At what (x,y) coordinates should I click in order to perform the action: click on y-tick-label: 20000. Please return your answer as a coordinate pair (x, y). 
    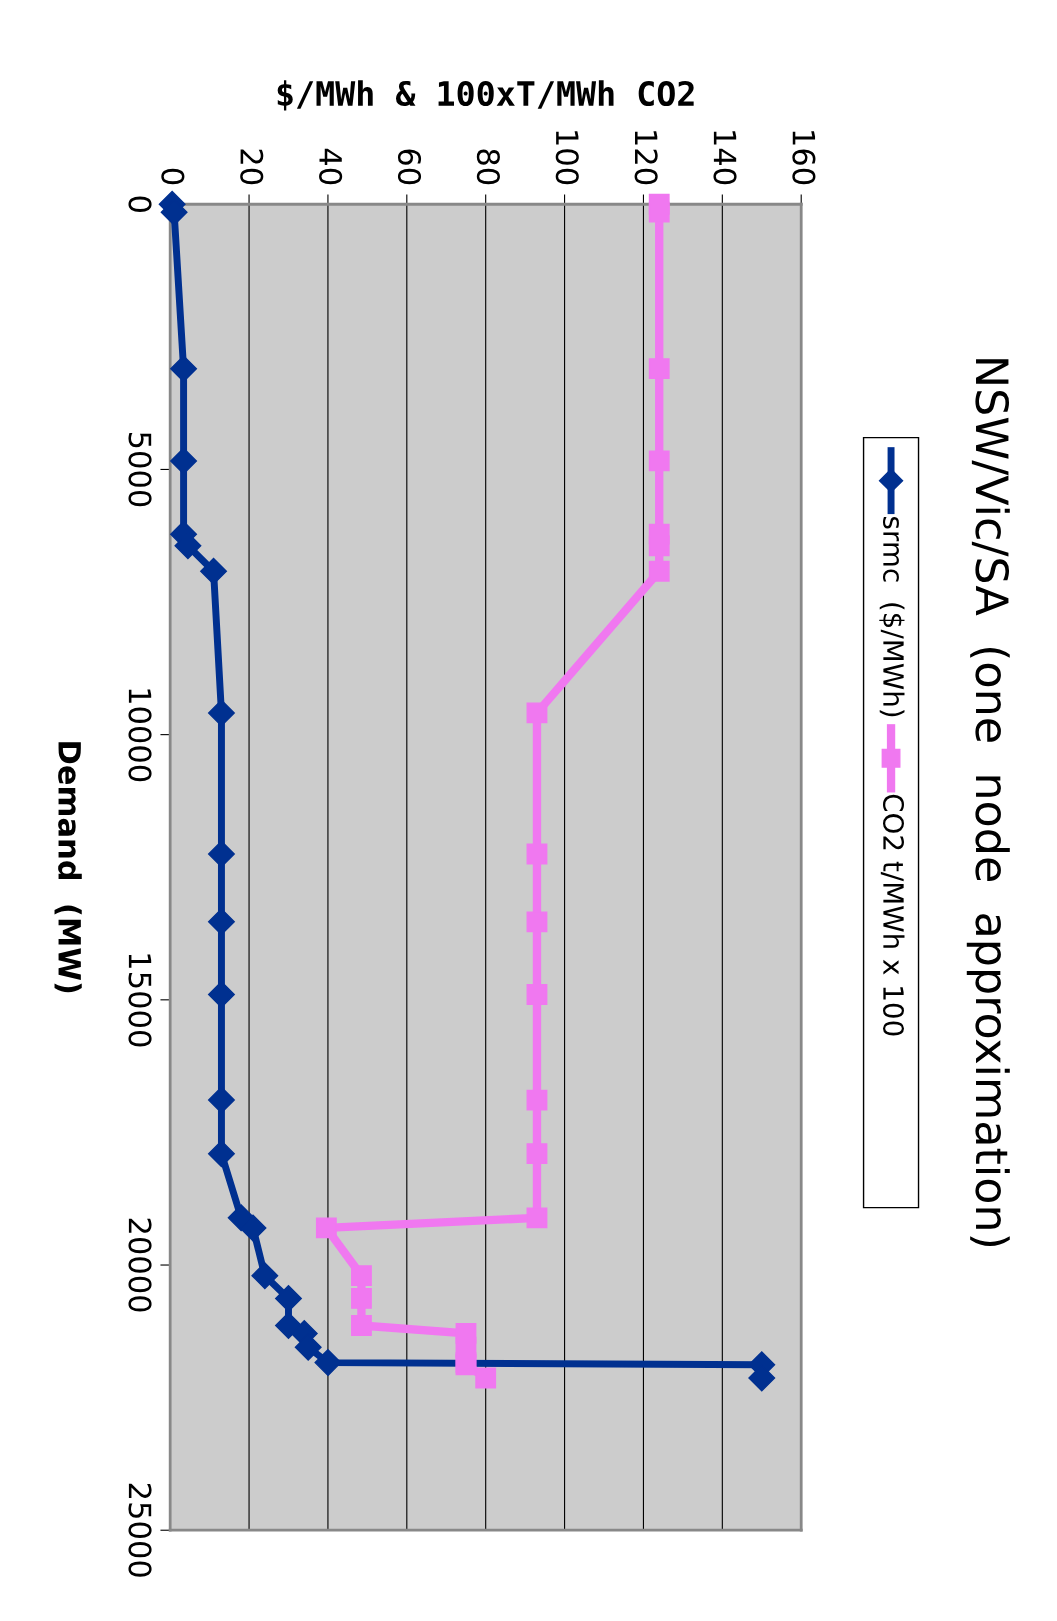
    Looking at the image, I should click on (140, 1265).